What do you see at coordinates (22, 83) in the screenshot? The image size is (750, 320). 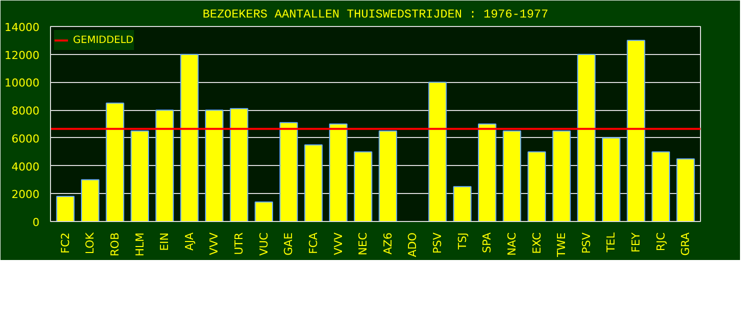 I see `y-tick-label: 10000` at bounding box center [22, 83].